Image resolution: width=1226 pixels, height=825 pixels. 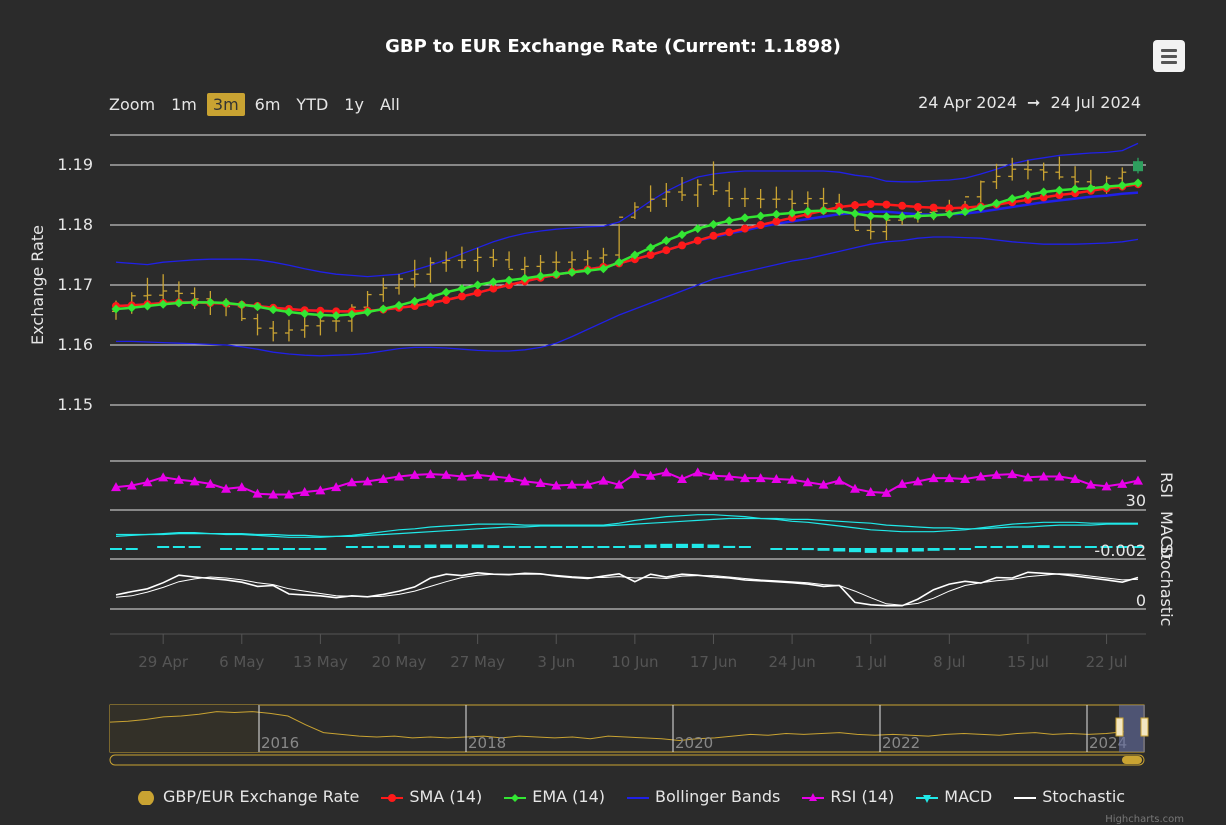 What do you see at coordinates (163, 662) in the screenshot?
I see `x-tick-label: 29 Apr` at bounding box center [163, 662].